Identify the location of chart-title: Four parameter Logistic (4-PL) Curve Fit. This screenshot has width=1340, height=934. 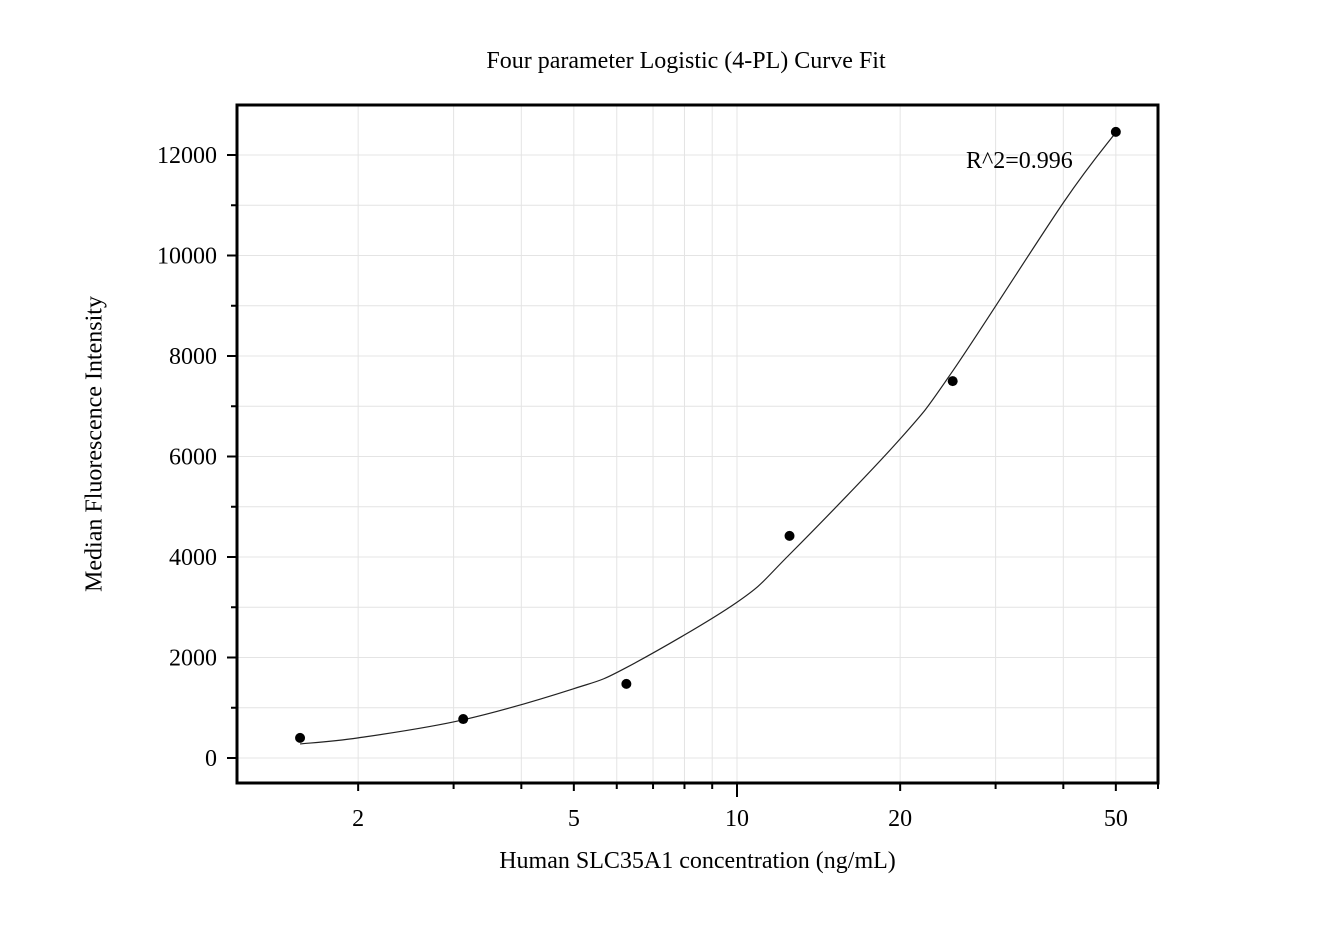
(686, 61).